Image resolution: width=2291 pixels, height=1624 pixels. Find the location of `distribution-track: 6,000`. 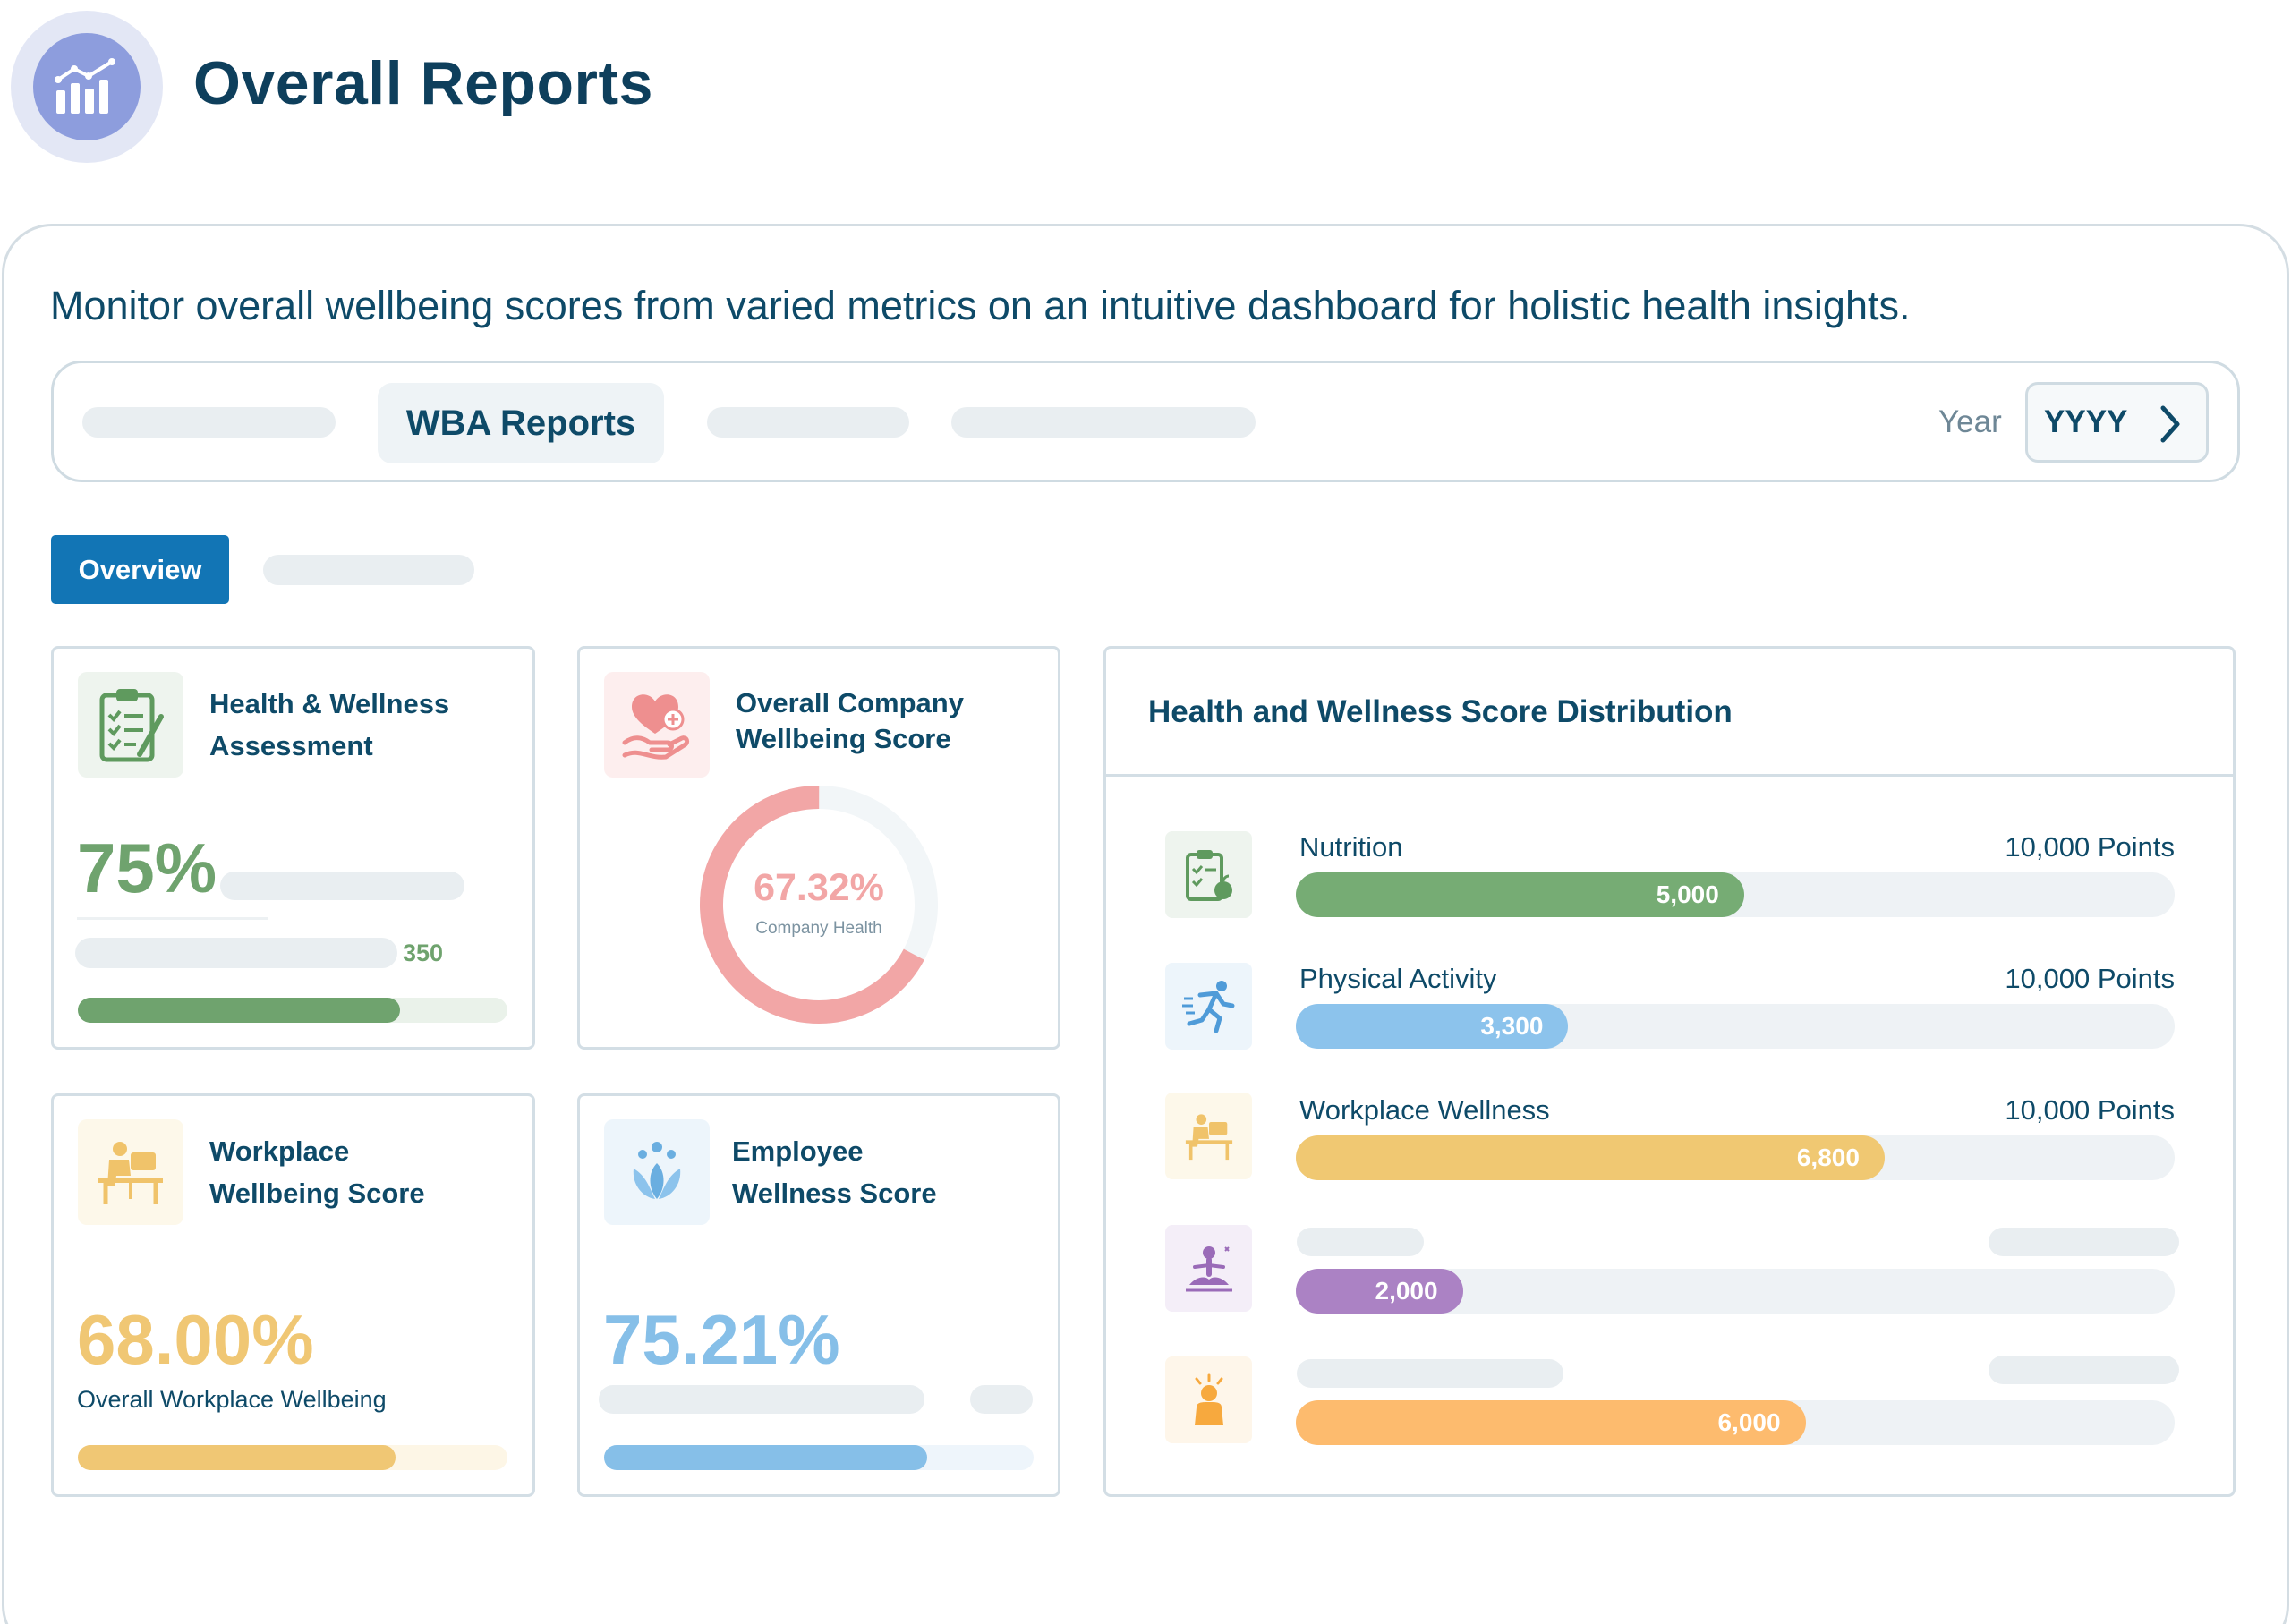

distribution-track: 6,000 is located at coordinates (1735, 1422).